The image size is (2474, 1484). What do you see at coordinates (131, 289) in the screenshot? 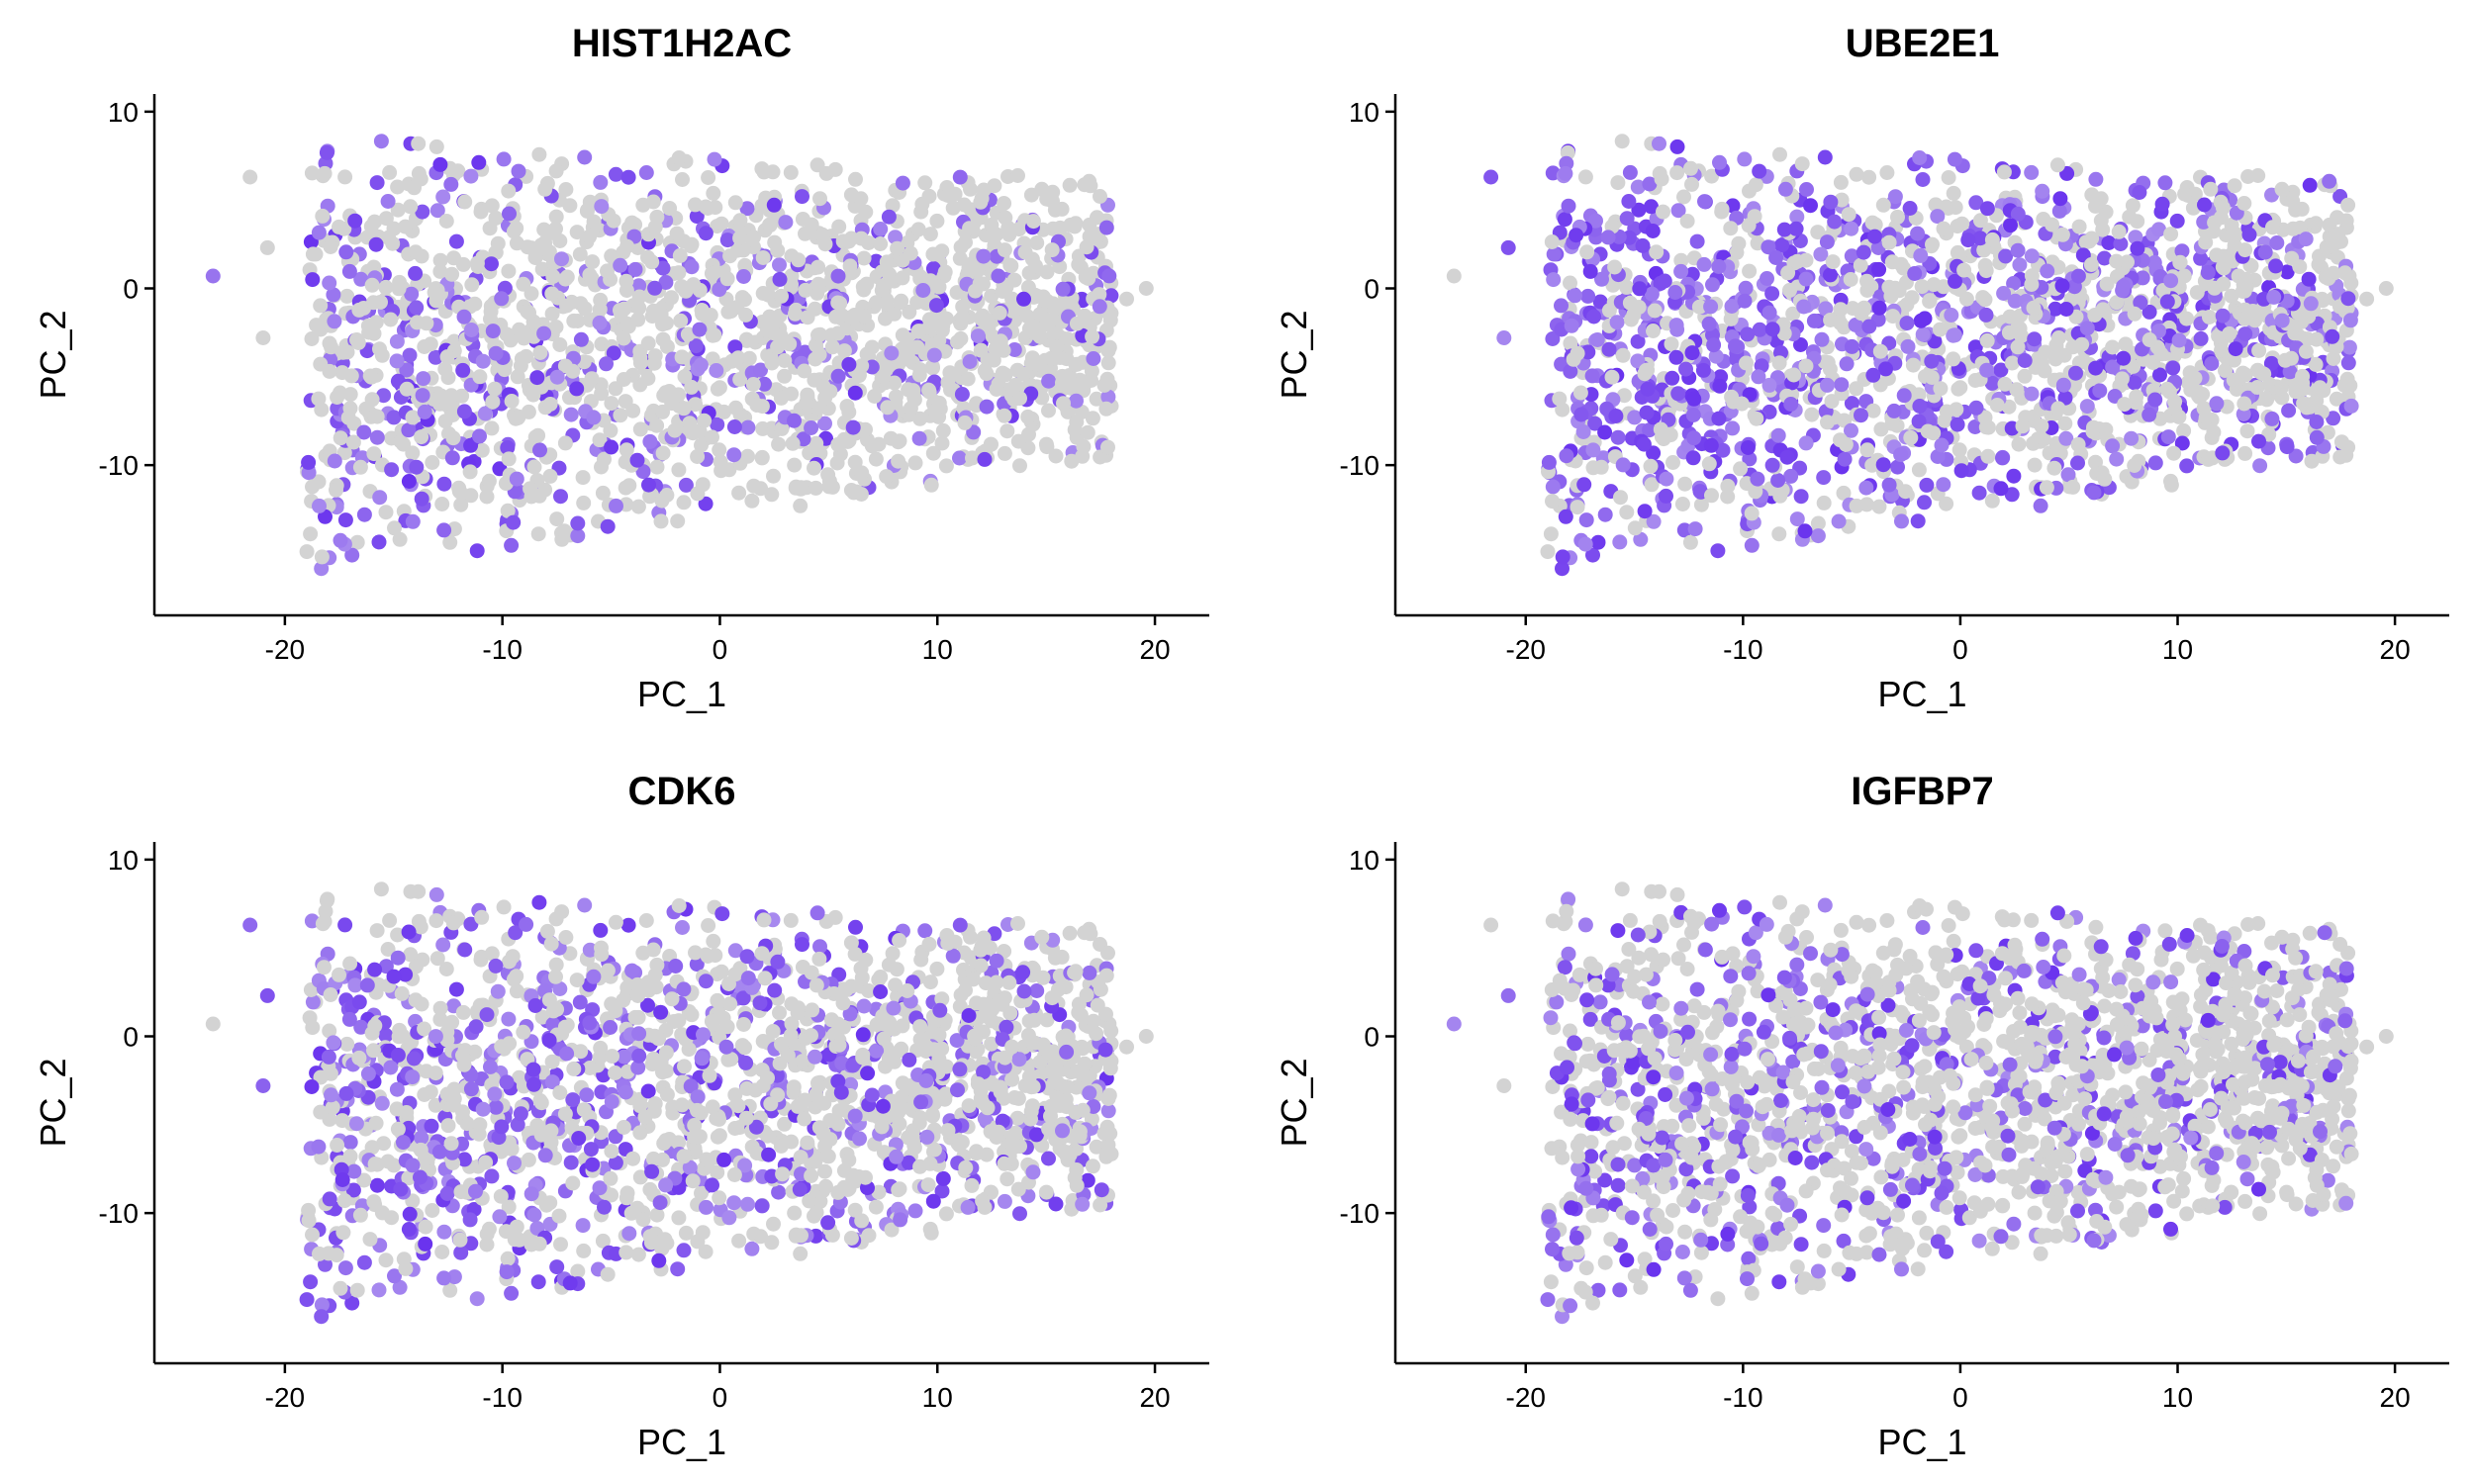
I see `y-tick-label: 0` at bounding box center [131, 289].